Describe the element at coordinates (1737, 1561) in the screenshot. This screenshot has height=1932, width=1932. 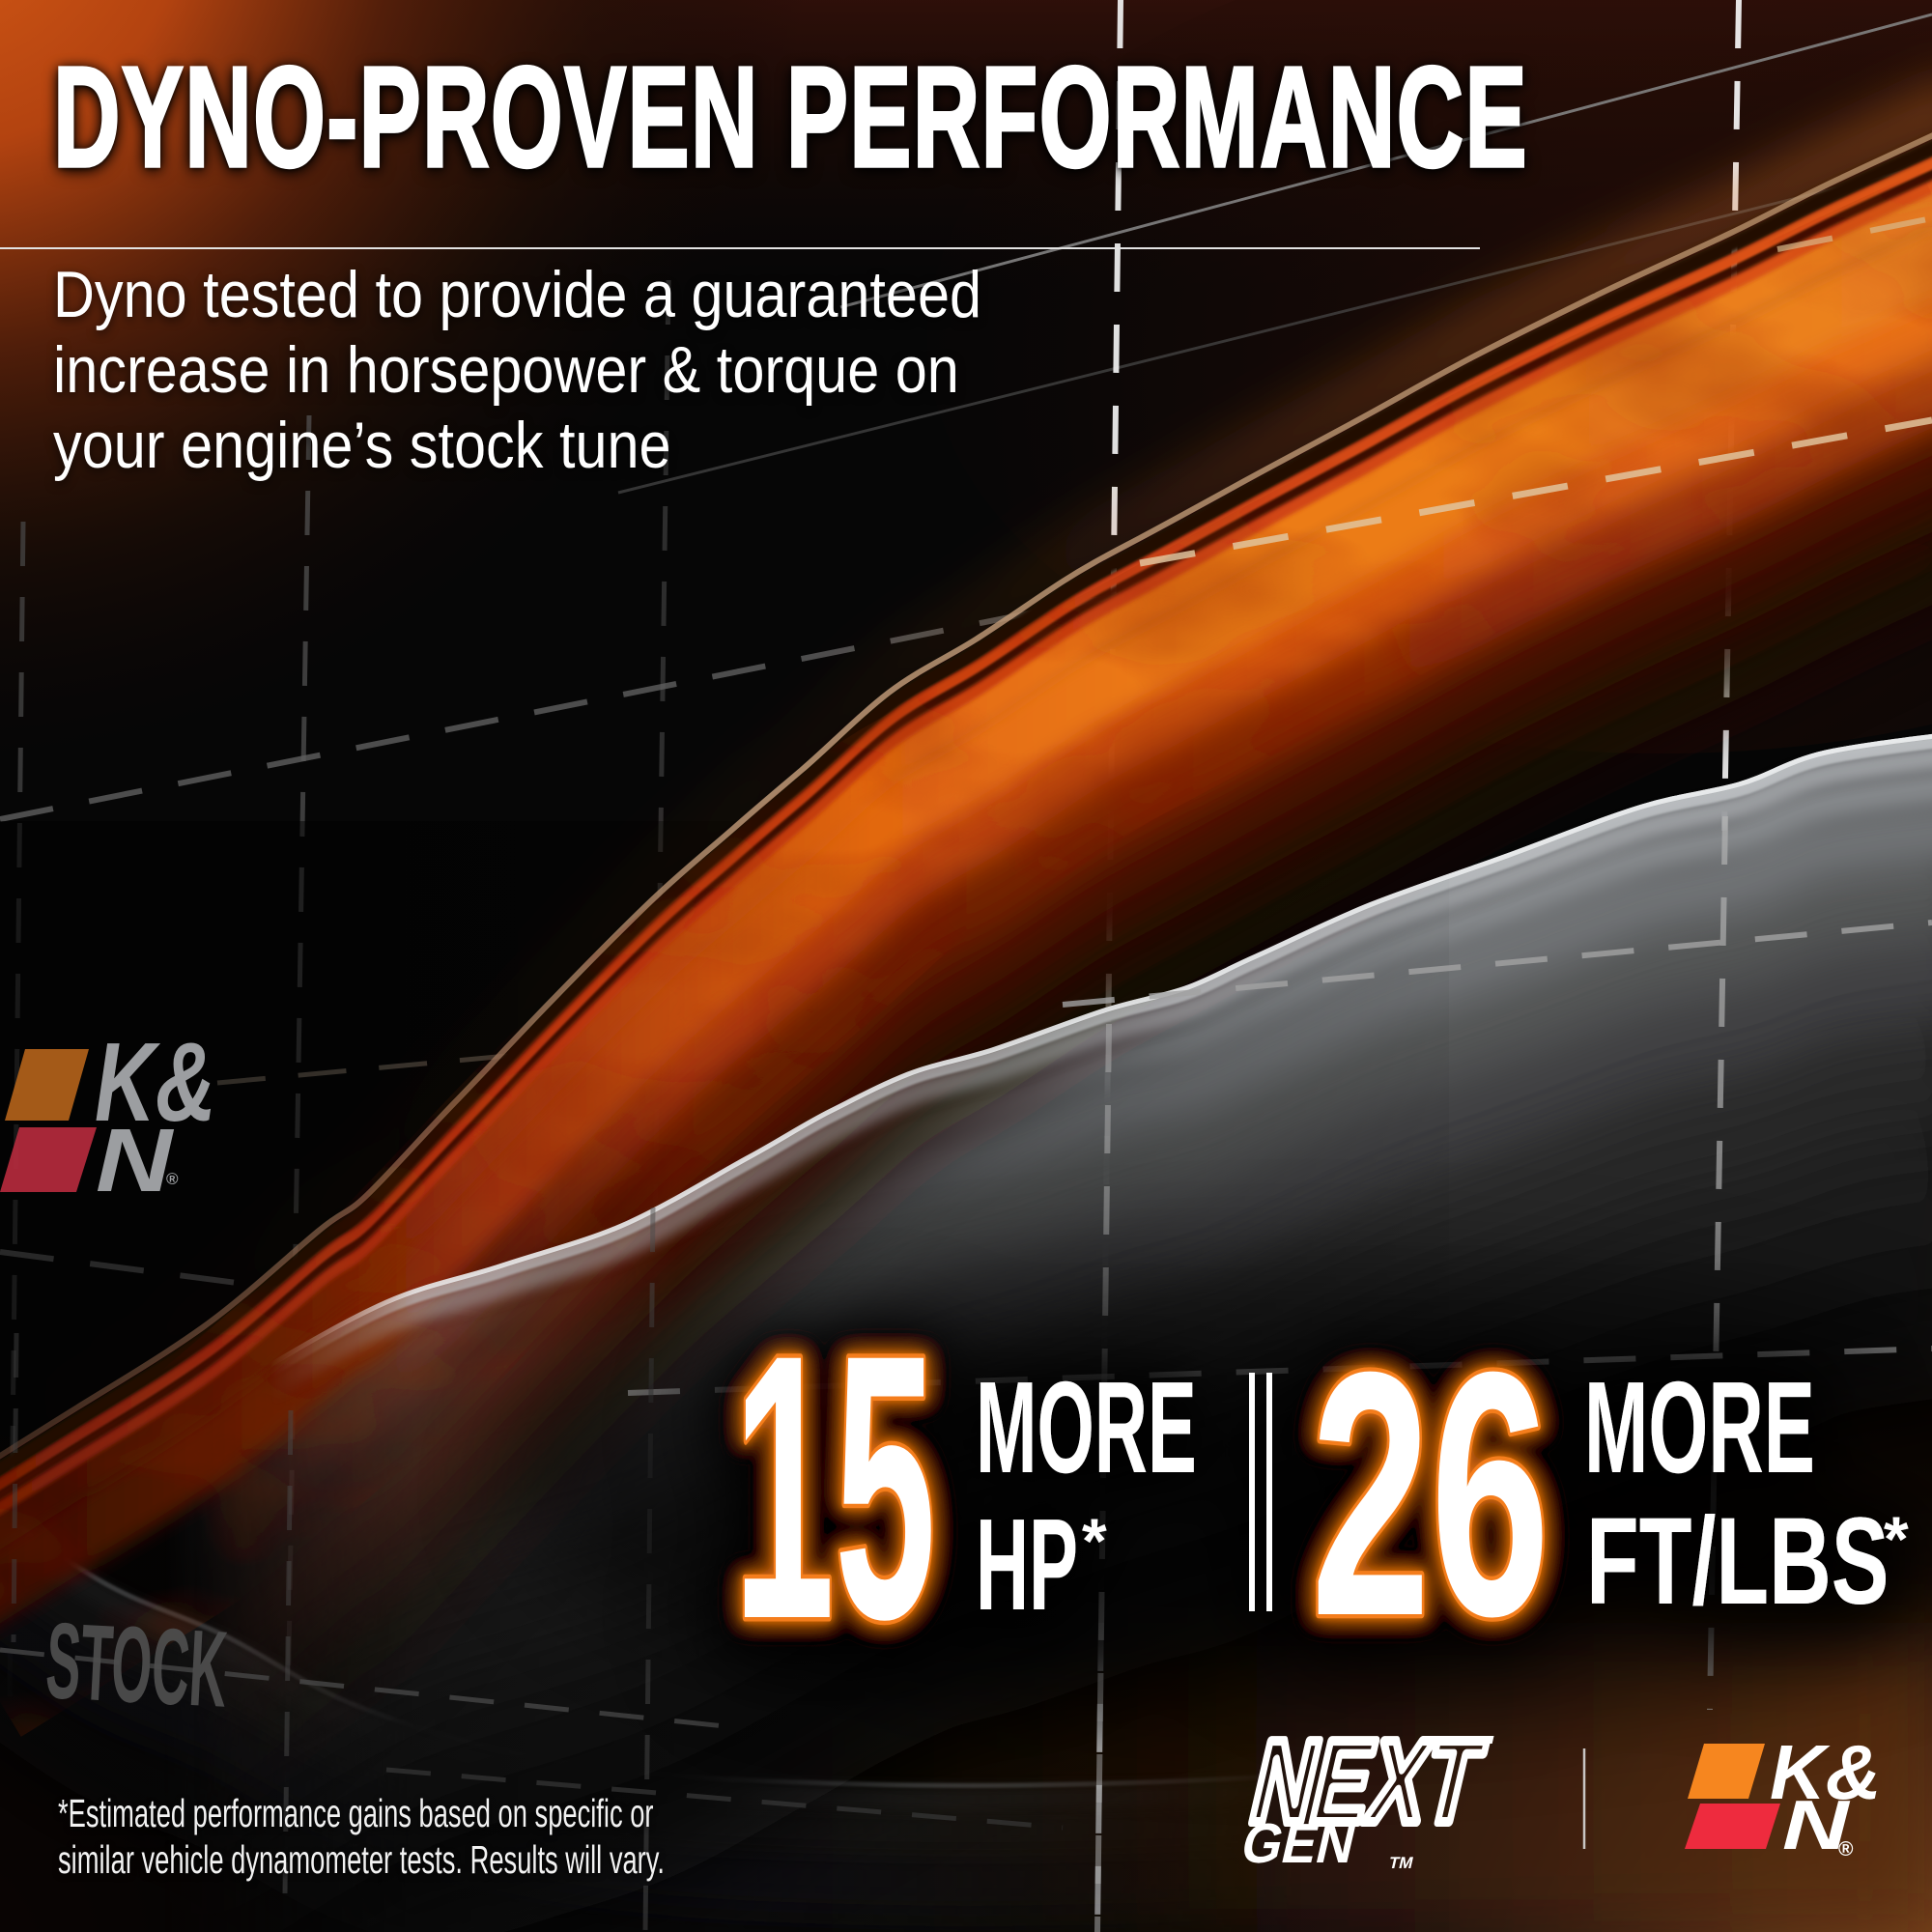
I see `svg-text: FT/LBS` at that location.